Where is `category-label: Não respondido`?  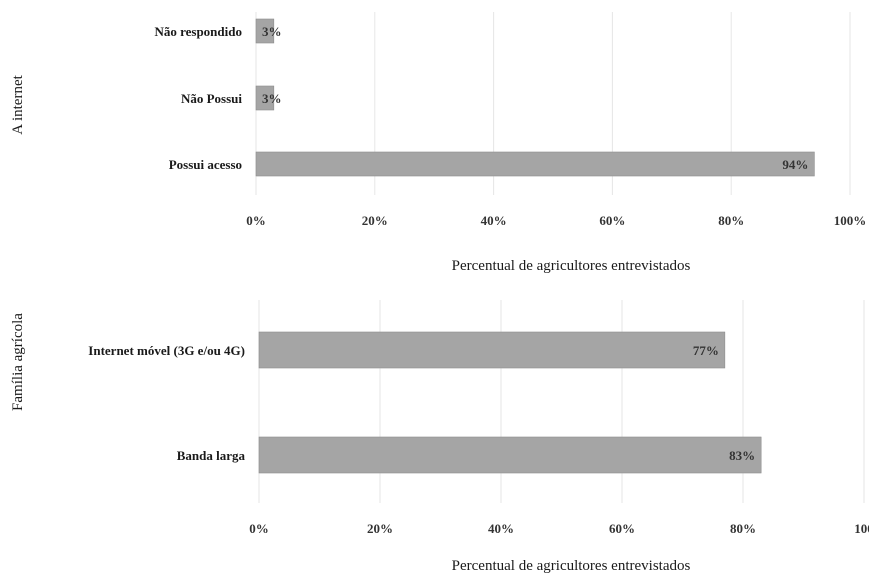 category-label: Não respondido is located at coordinates (198, 31).